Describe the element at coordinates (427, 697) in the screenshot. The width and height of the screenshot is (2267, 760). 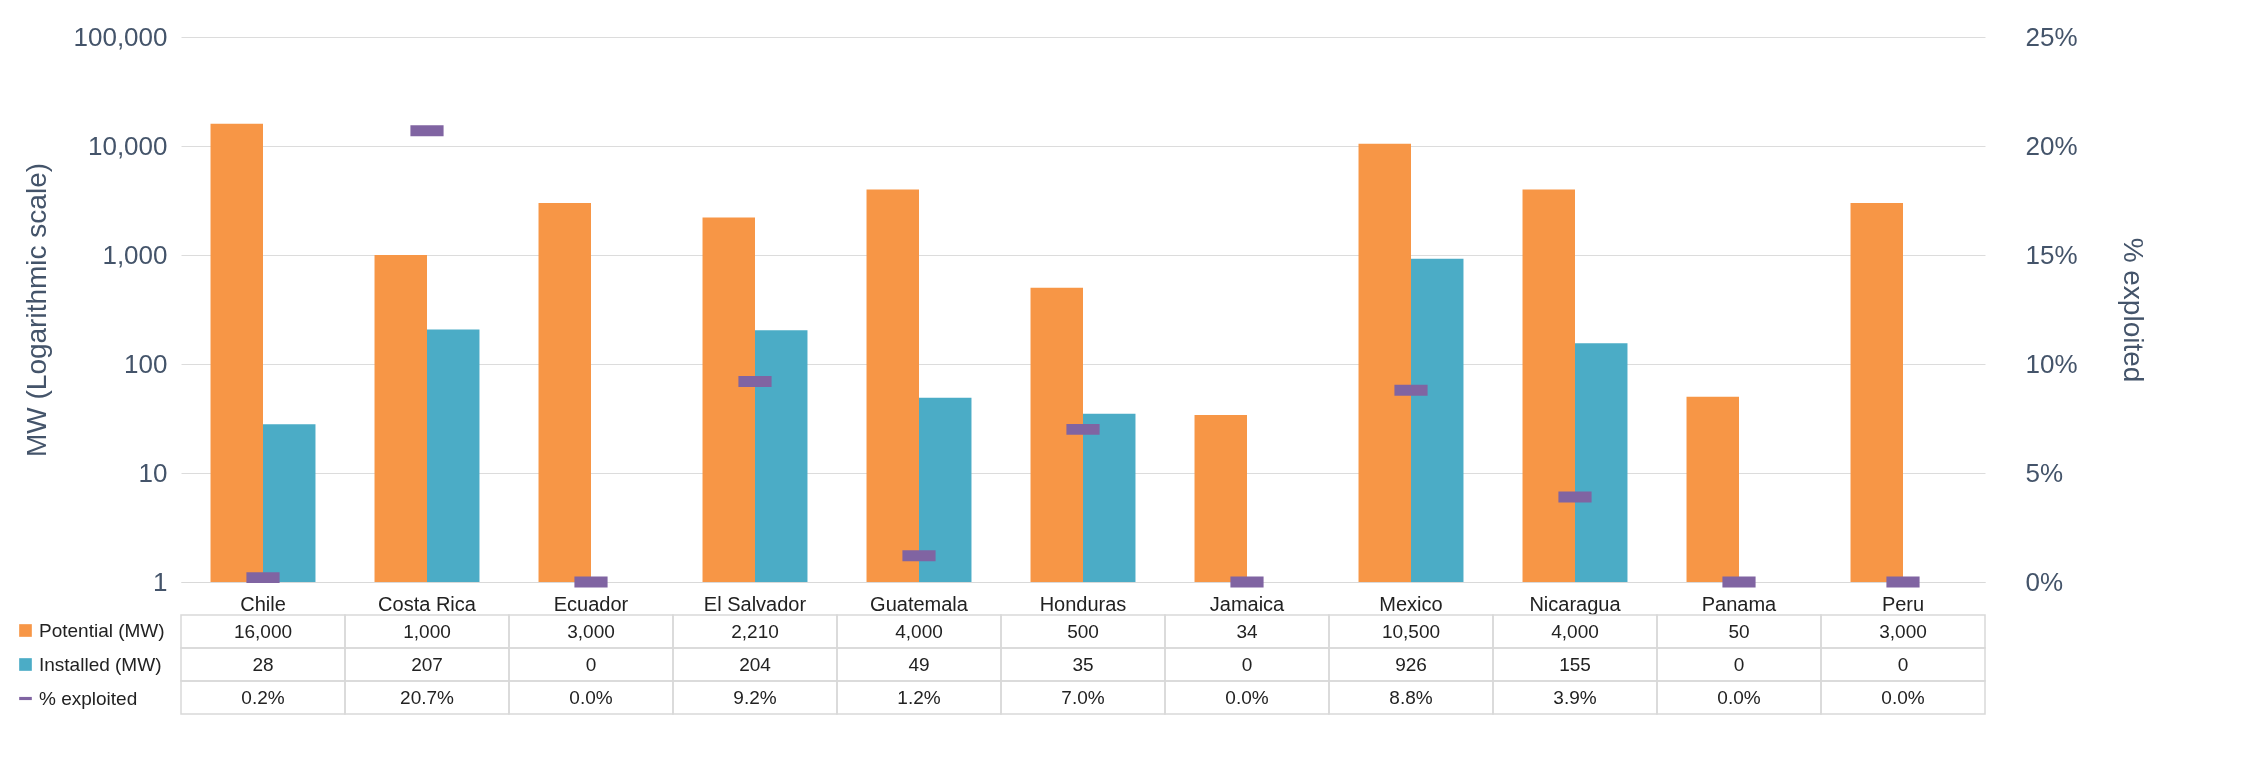
I see `data-label: 20.7%` at that location.